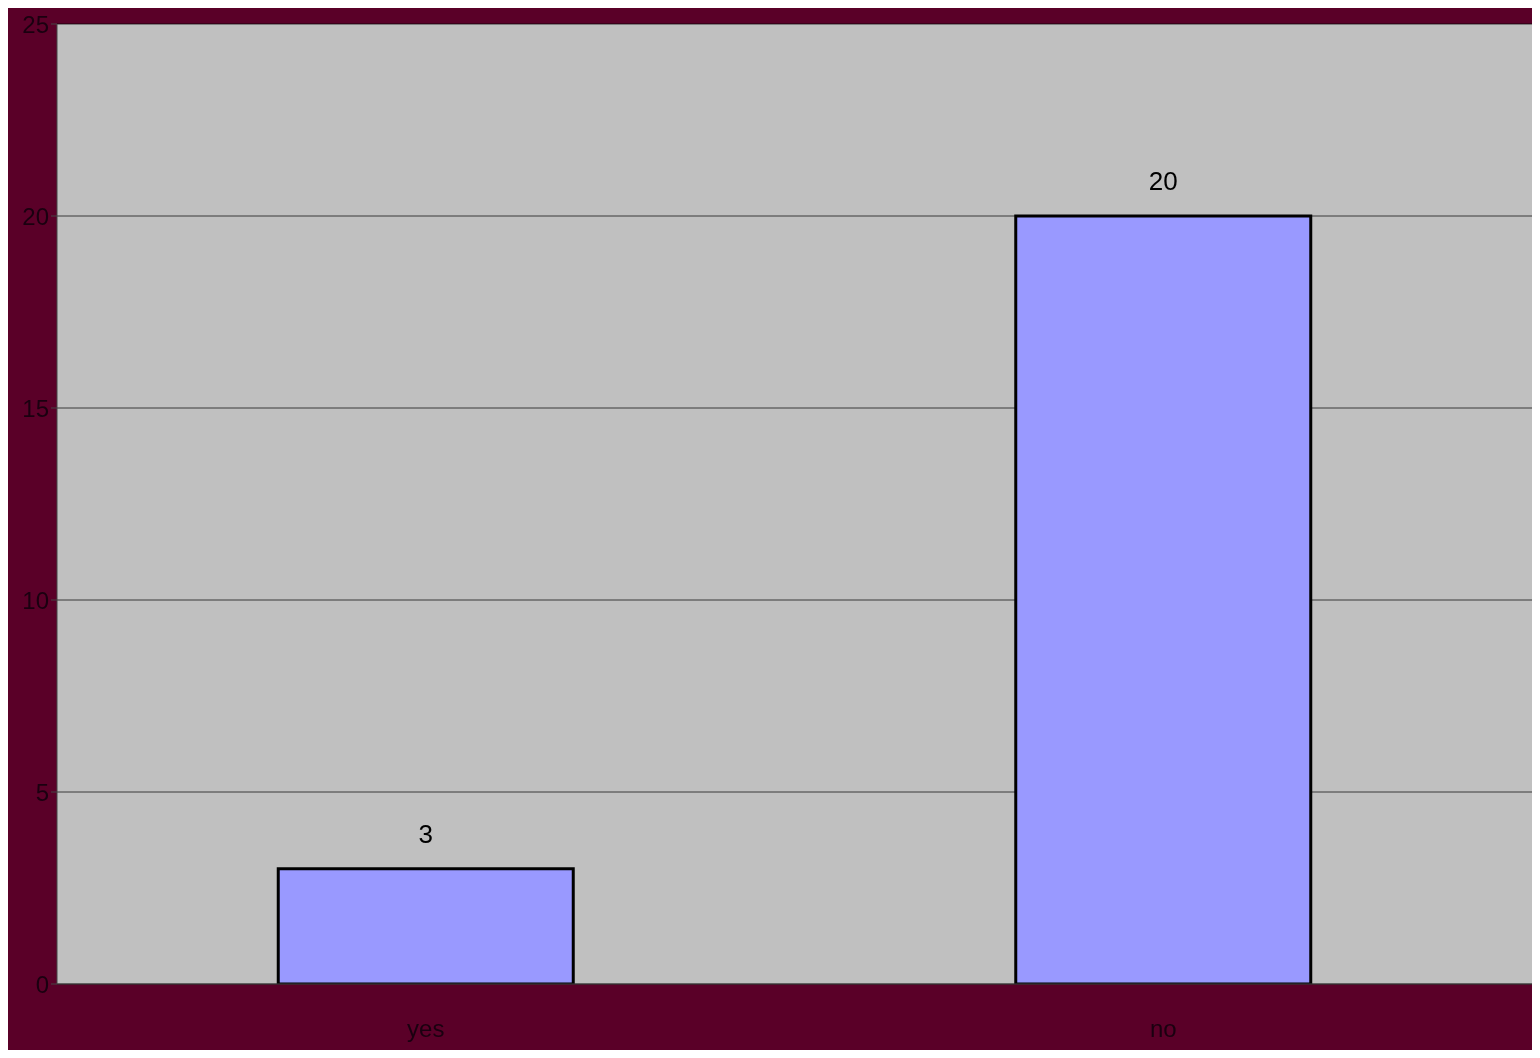  What do you see at coordinates (425, 833) in the screenshot?
I see `data-label: 3` at bounding box center [425, 833].